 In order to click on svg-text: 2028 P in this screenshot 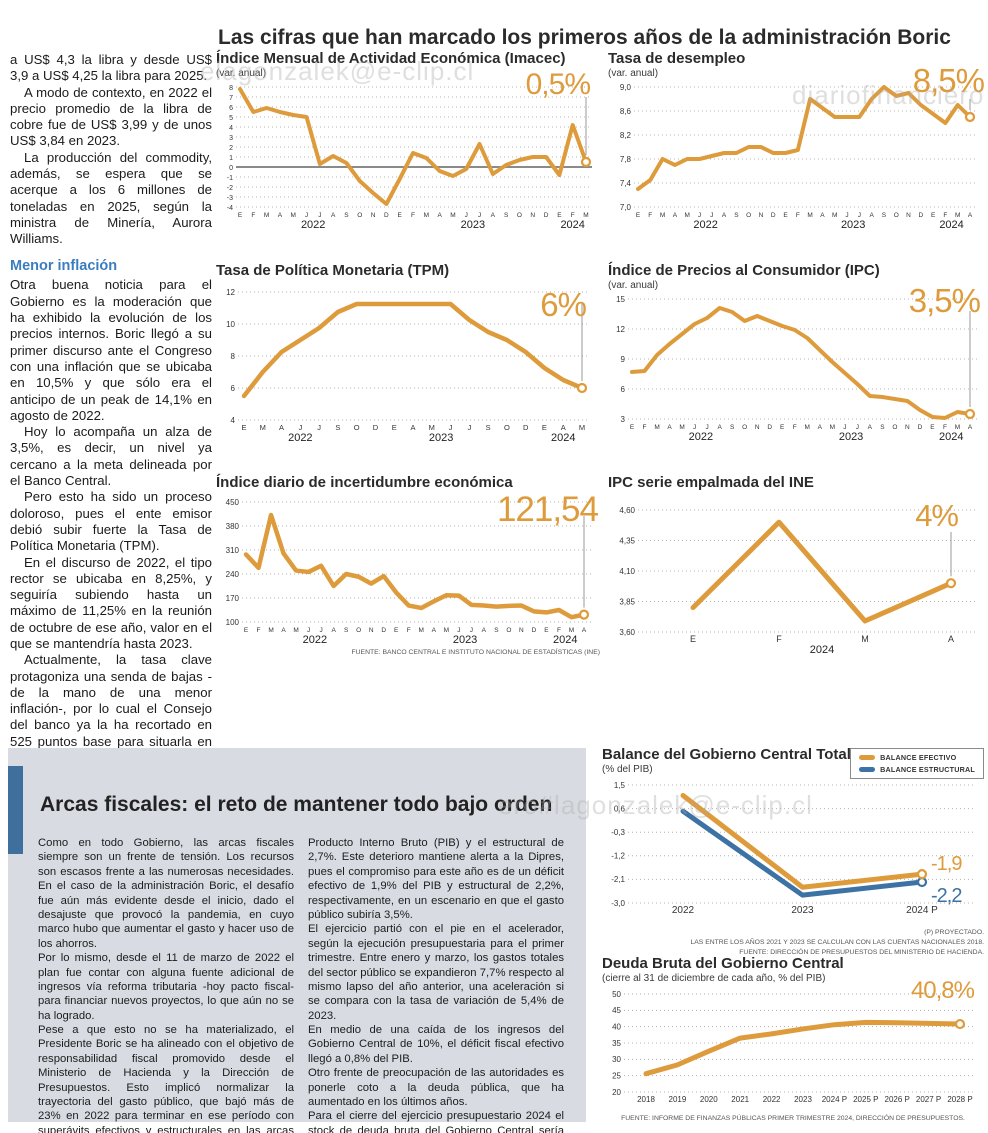, I will do `click(959, 1099)`.